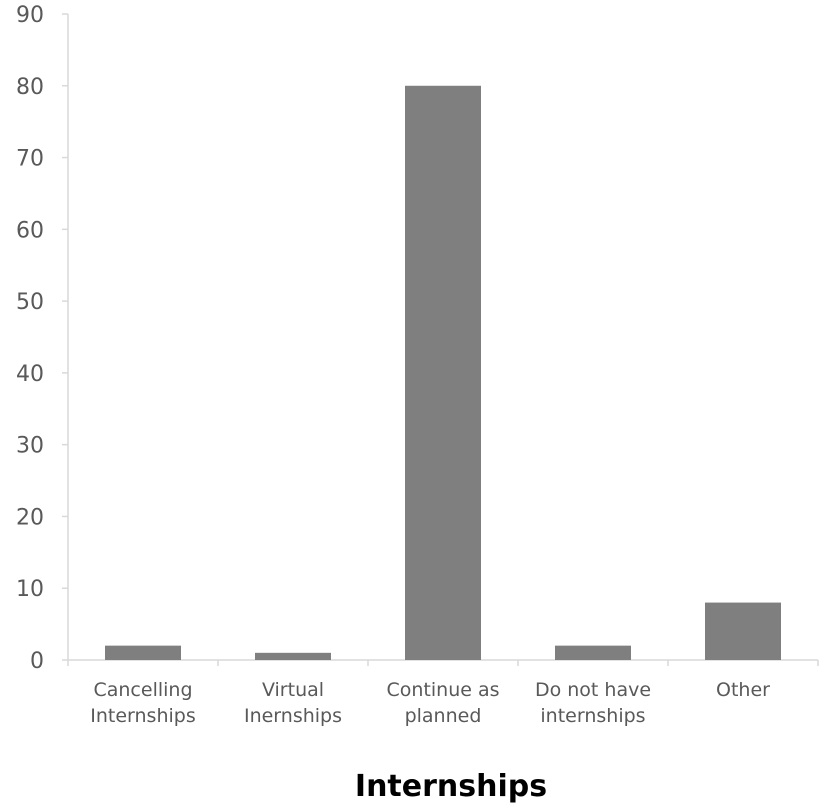  Describe the element at coordinates (30, 87) in the screenshot. I see `y-tick-label: 80` at that location.